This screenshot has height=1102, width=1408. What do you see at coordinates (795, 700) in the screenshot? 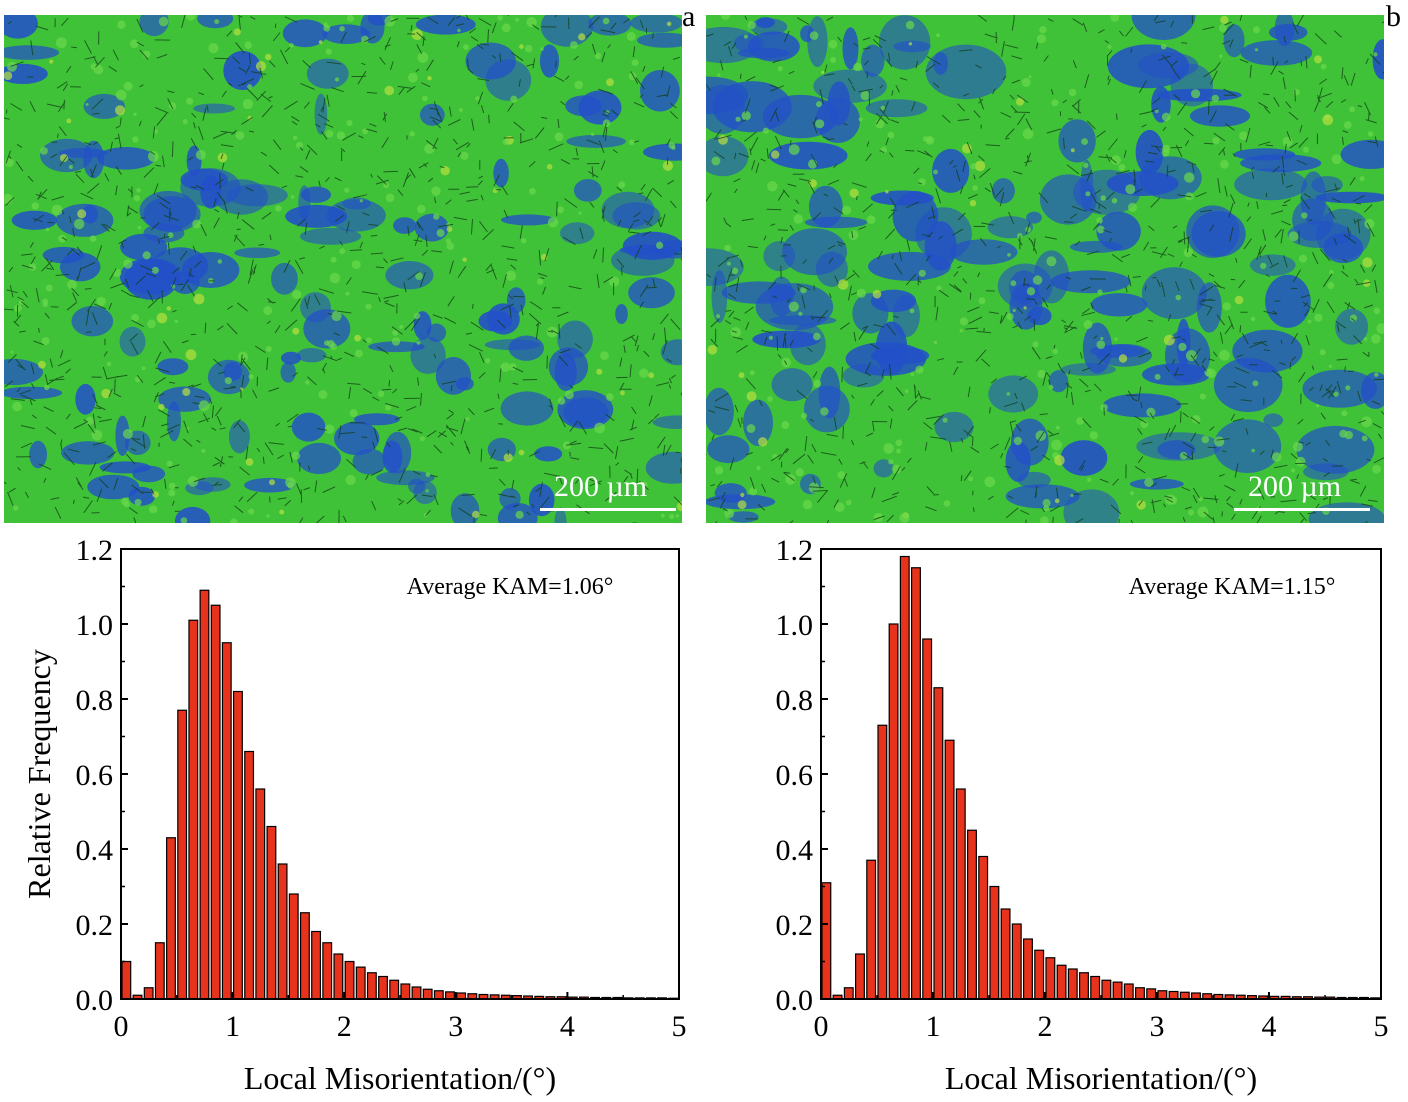
I see `y-tick-label: 0.8` at bounding box center [795, 700].